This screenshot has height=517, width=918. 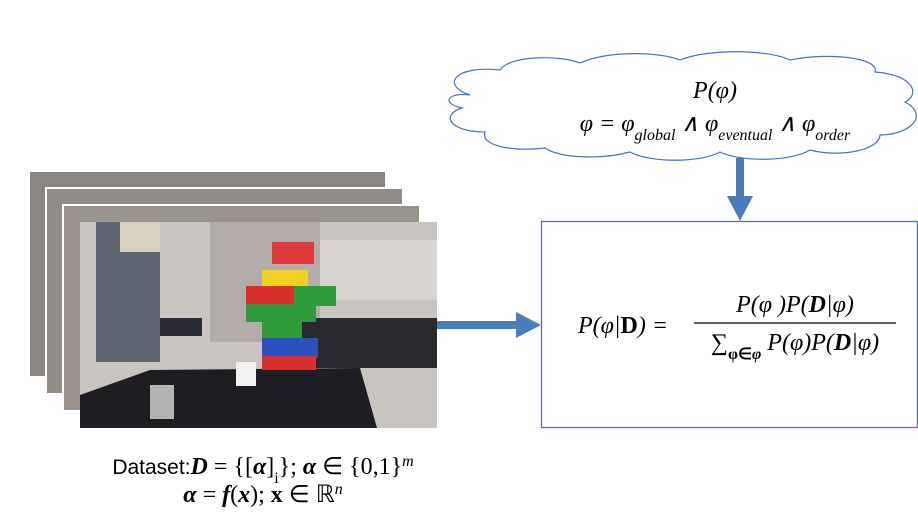 What do you see at coordinates (798, 343) in the screenshot?
I see `text: P(φ)P(` at bounding box center [798, 343].